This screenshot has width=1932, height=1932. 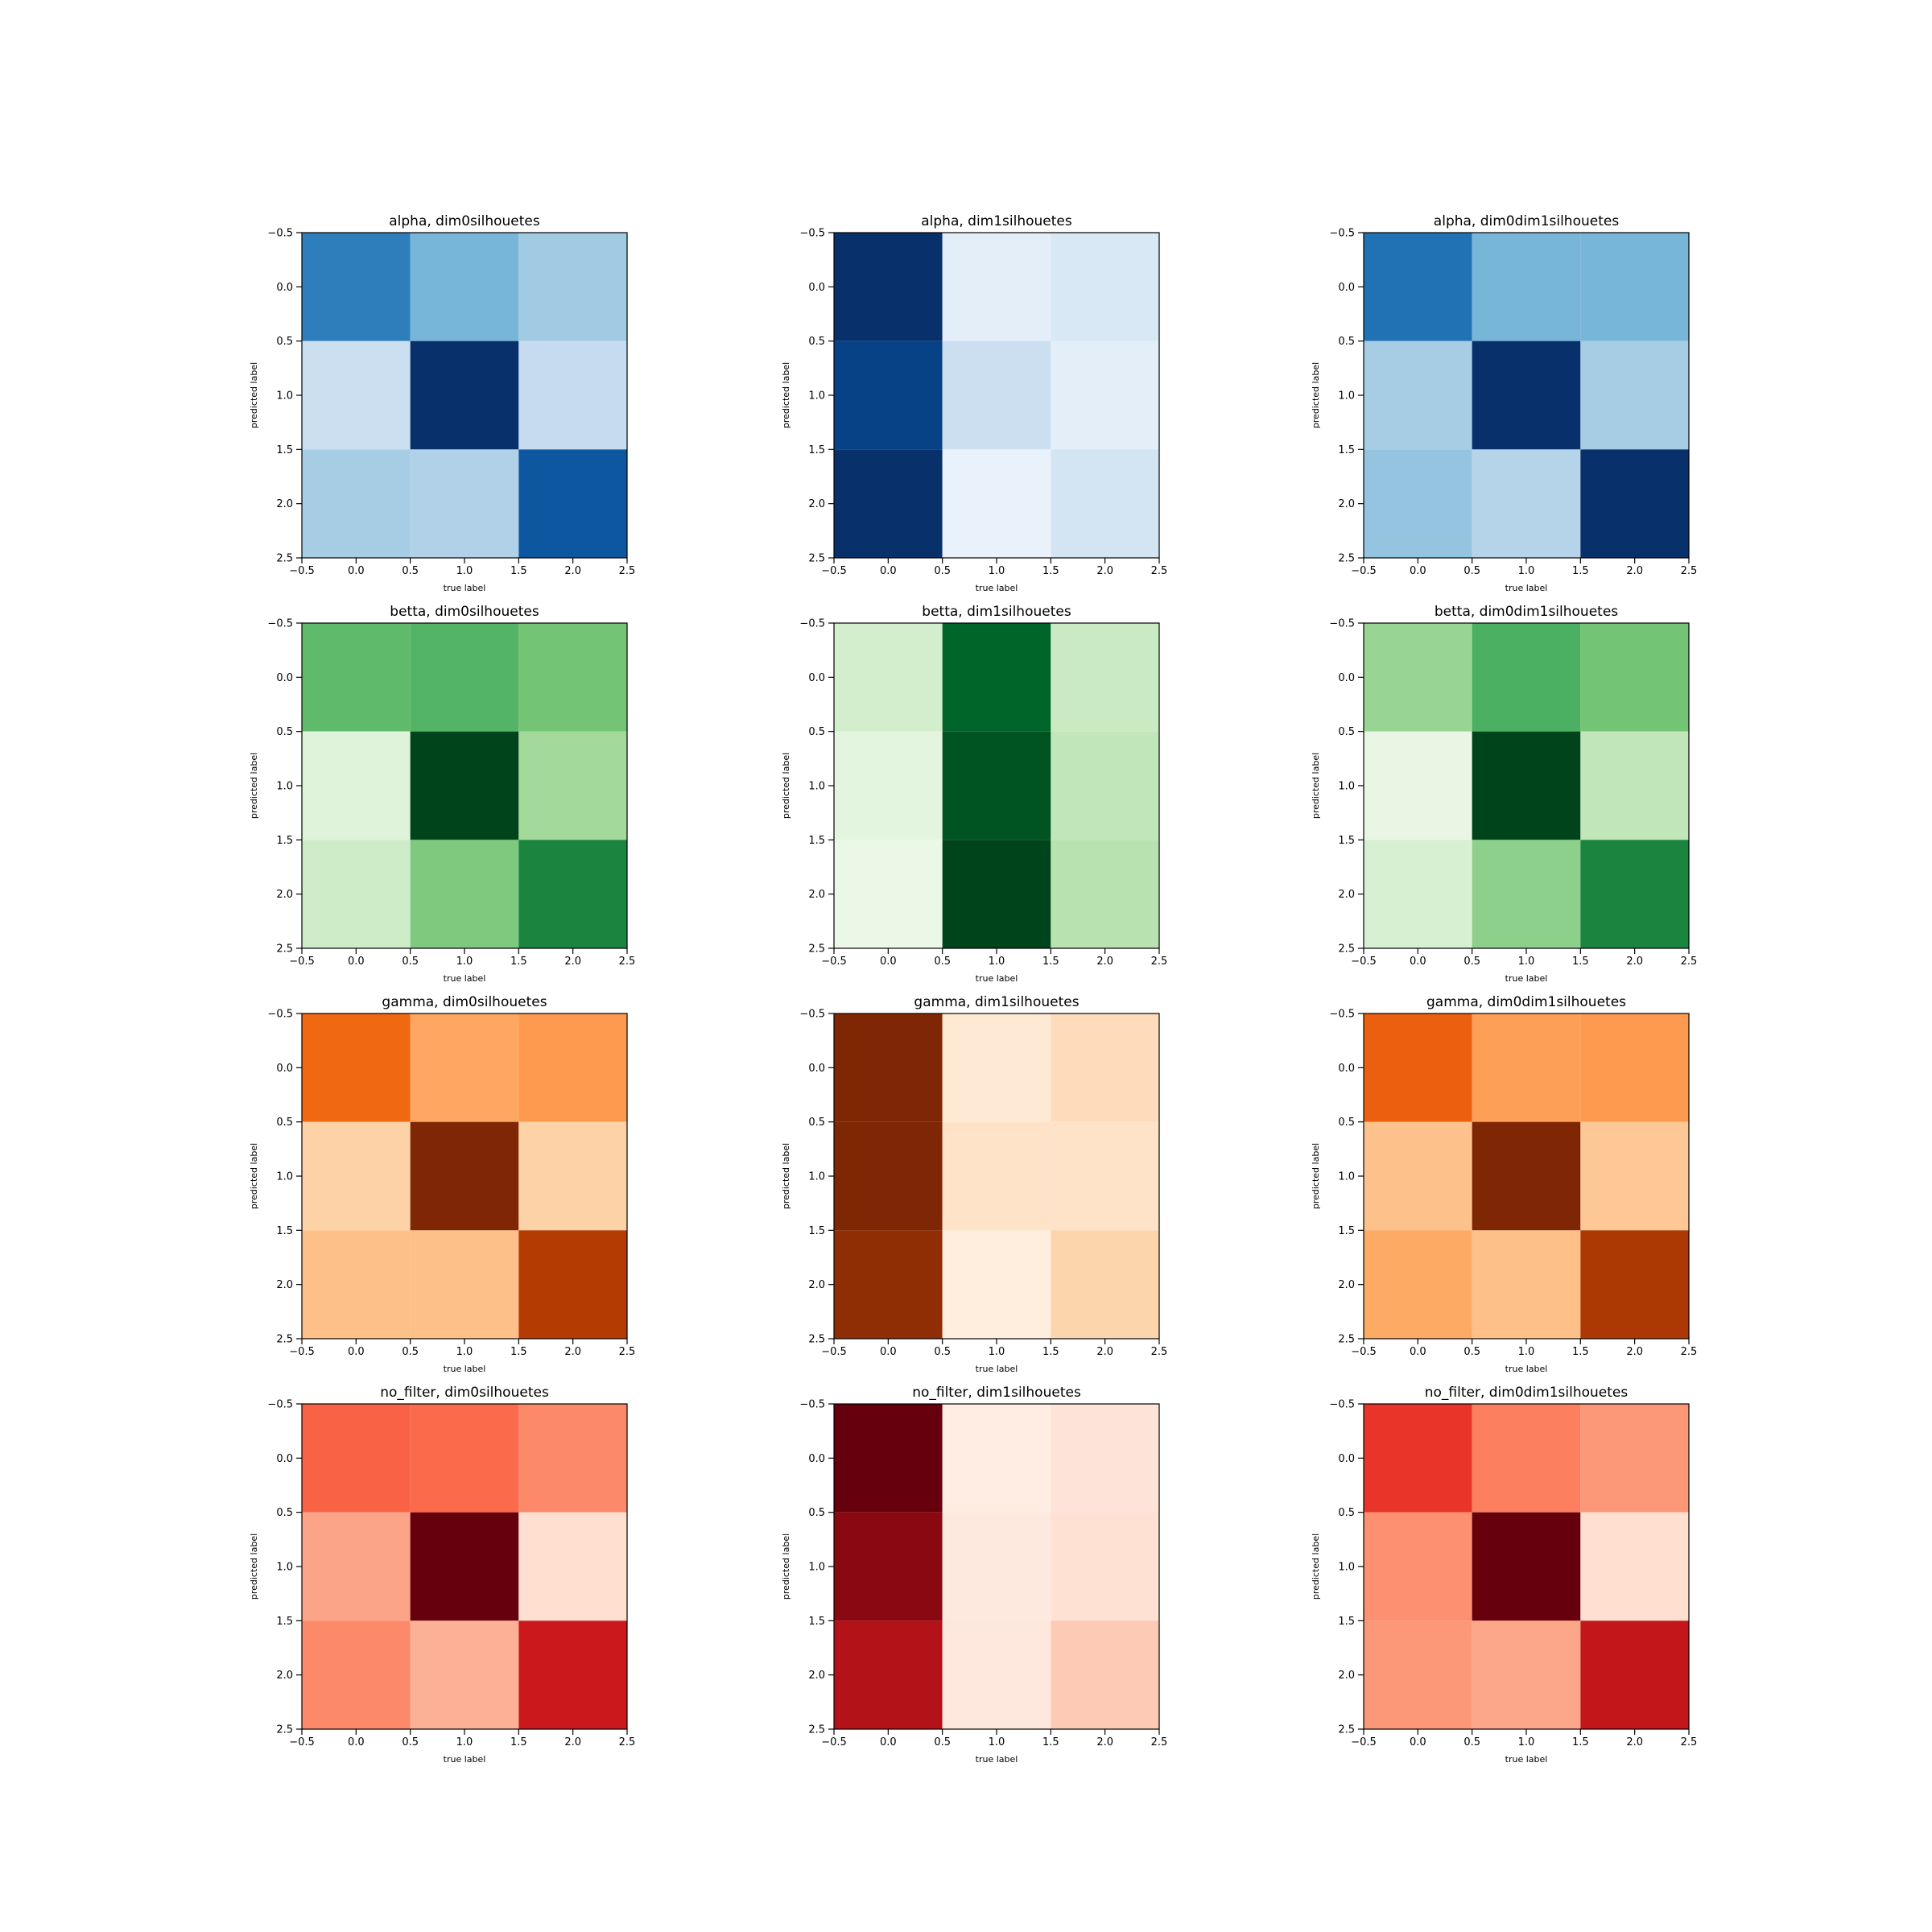 What do you see at coordinates (1527, 221) in the screenshot?
I see `panel-title: alpha, dim0dim1silhouetes` at bounding box center [1527, 221].